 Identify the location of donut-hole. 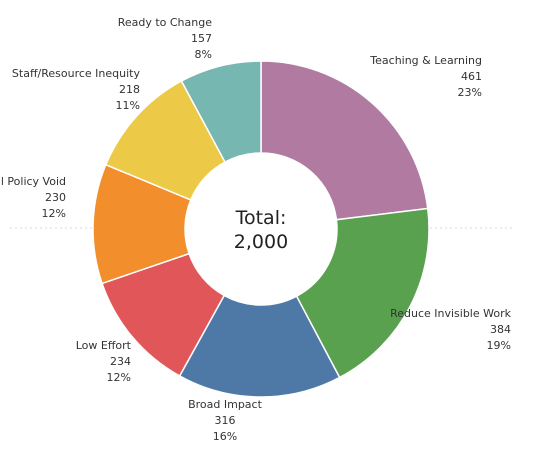
(261, 229).